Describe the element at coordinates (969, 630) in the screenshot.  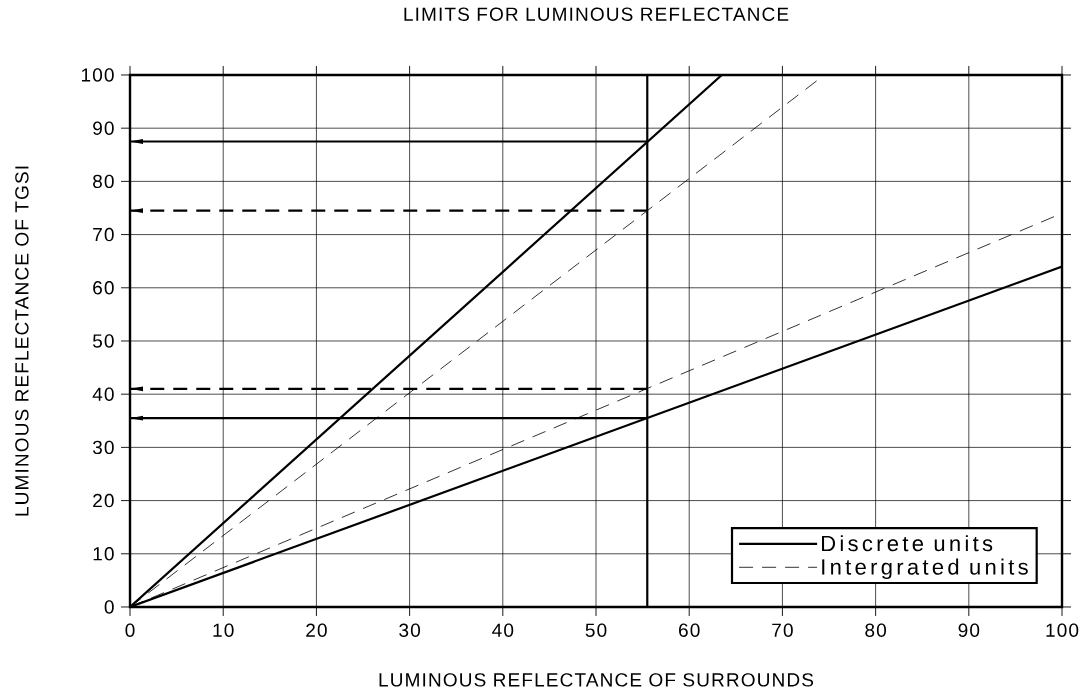
I see `x-tick-label: 90` at that location.